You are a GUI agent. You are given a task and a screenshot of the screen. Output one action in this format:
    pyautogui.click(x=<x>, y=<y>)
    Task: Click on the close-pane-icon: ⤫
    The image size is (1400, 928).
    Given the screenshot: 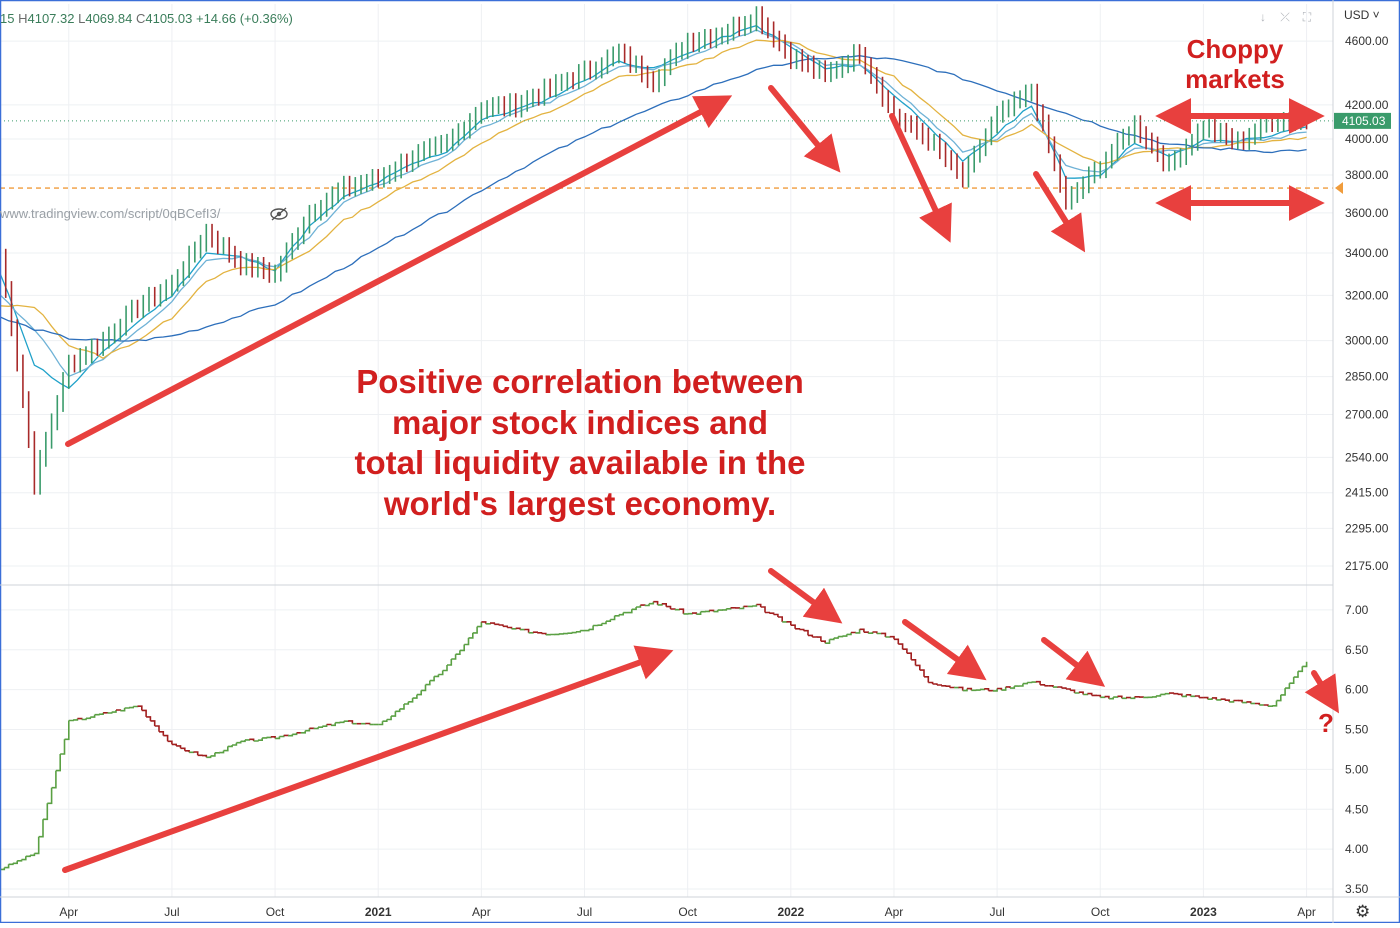 What is the action you would take?
    pyautogui.click(x=1285, y=17)
    